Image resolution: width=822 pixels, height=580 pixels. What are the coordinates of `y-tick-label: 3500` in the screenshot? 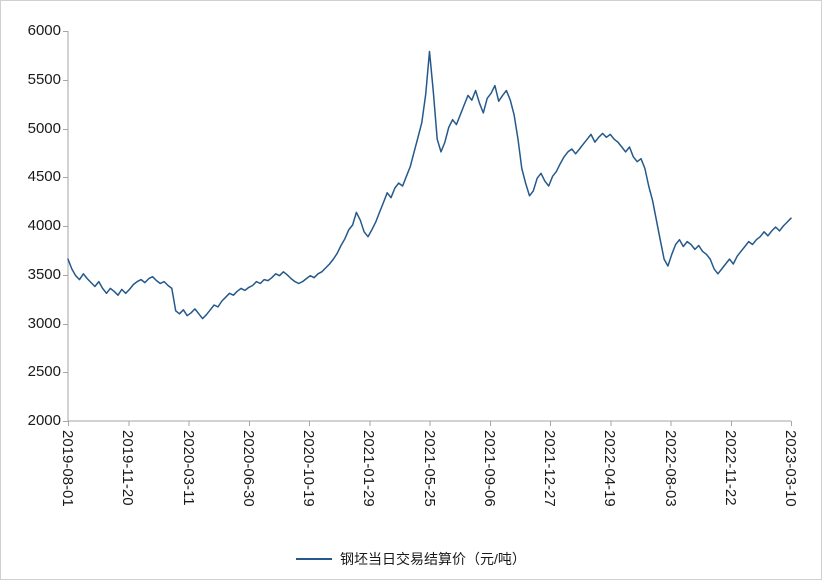 It's located at (44, 274).